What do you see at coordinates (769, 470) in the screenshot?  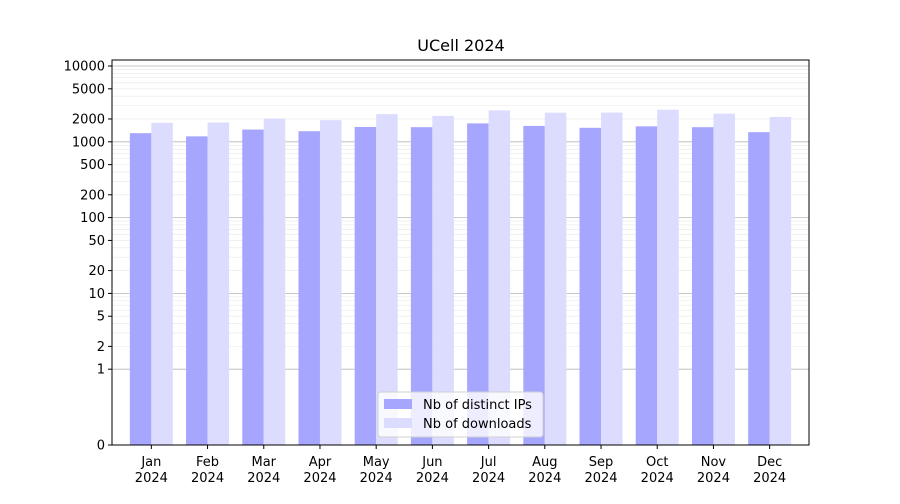 I see `x-tick-label: Dec 2024` at bounding box center [769, 470].